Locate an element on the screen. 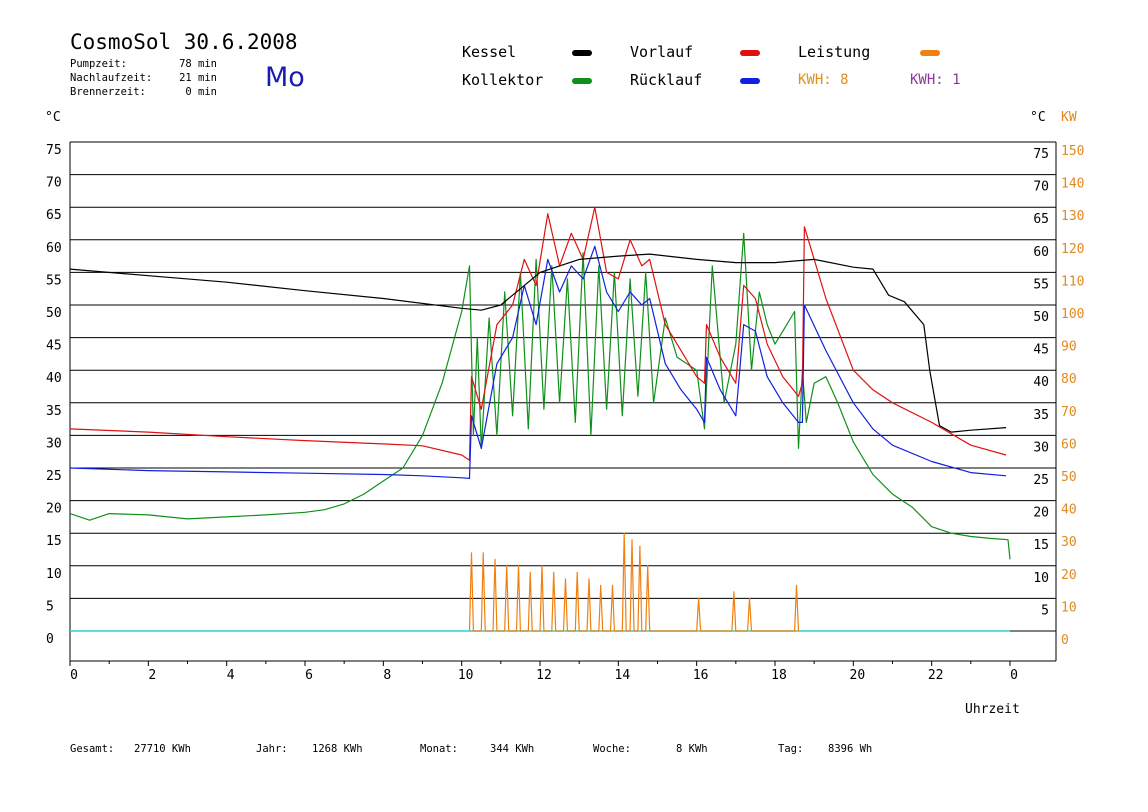 The height and width of the screenshot is (812, 1148). y-tick-label-right-kw: 90 is located at coordinates (1069, 347).